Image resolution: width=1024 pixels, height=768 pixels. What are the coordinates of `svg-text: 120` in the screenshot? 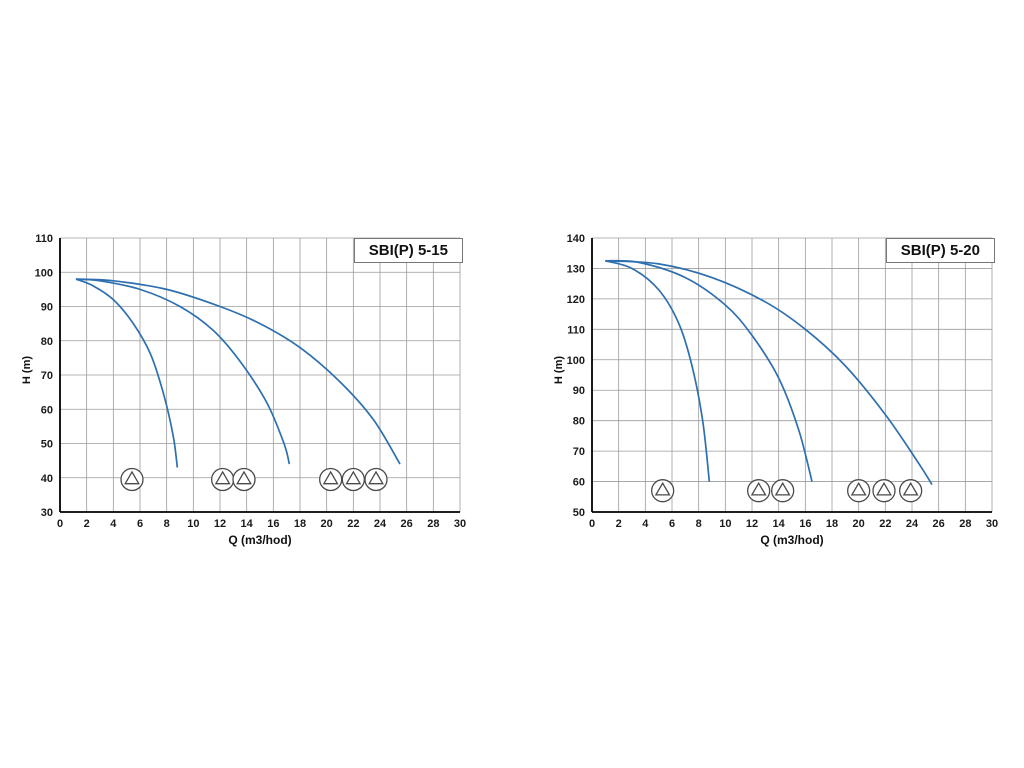 It's located at (576, 300).